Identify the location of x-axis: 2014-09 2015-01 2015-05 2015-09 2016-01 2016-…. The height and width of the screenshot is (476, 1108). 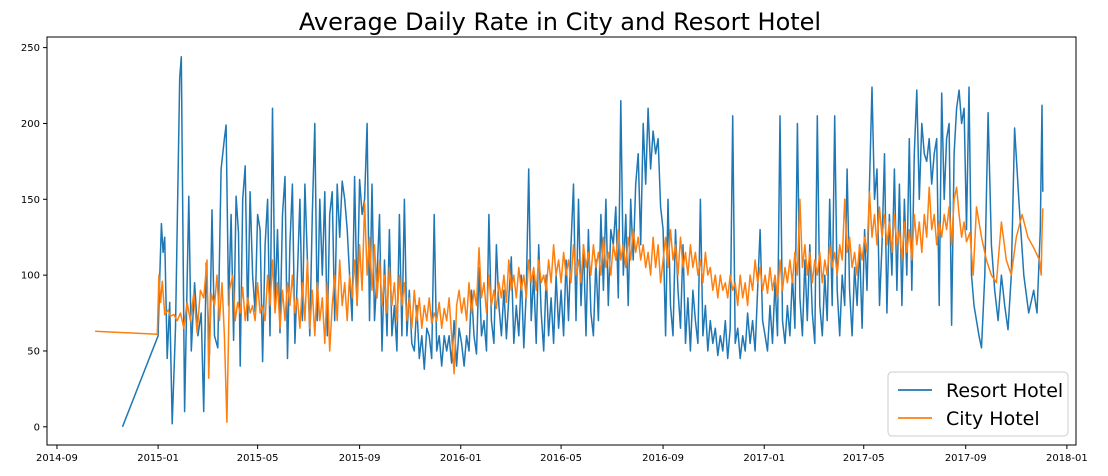
(562, 454).